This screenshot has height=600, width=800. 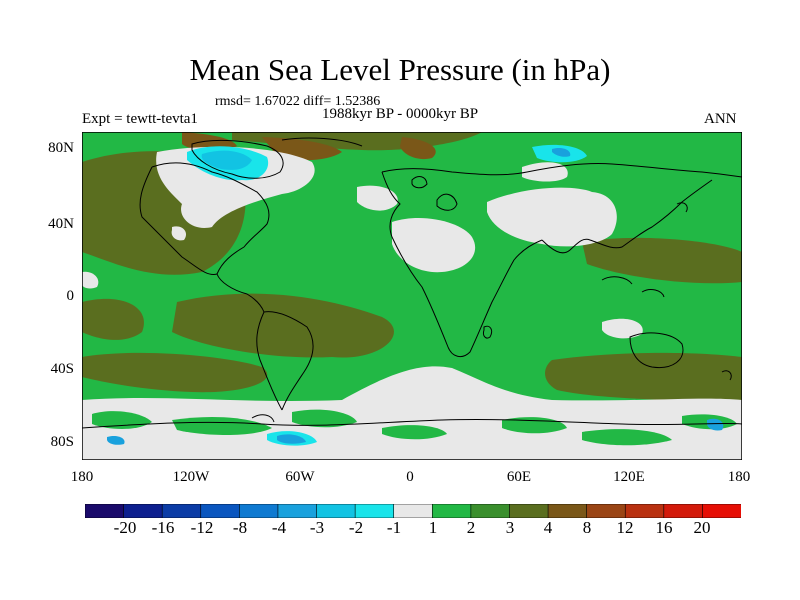 I want to click on colorbar-label: 3, so click(x=510, y=527).